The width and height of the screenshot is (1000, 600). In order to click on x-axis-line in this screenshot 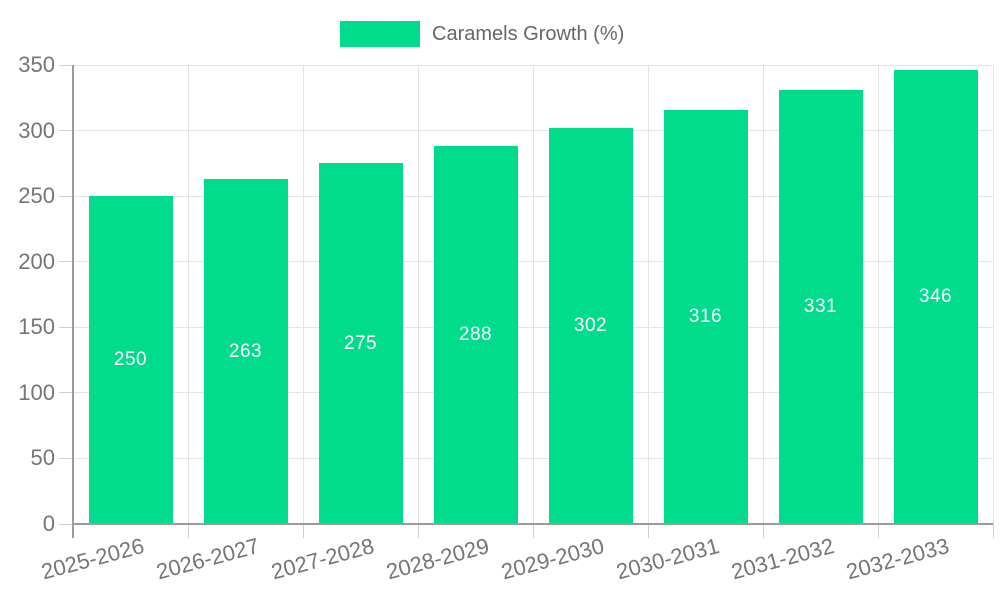, I will do `click(532, 524)`.